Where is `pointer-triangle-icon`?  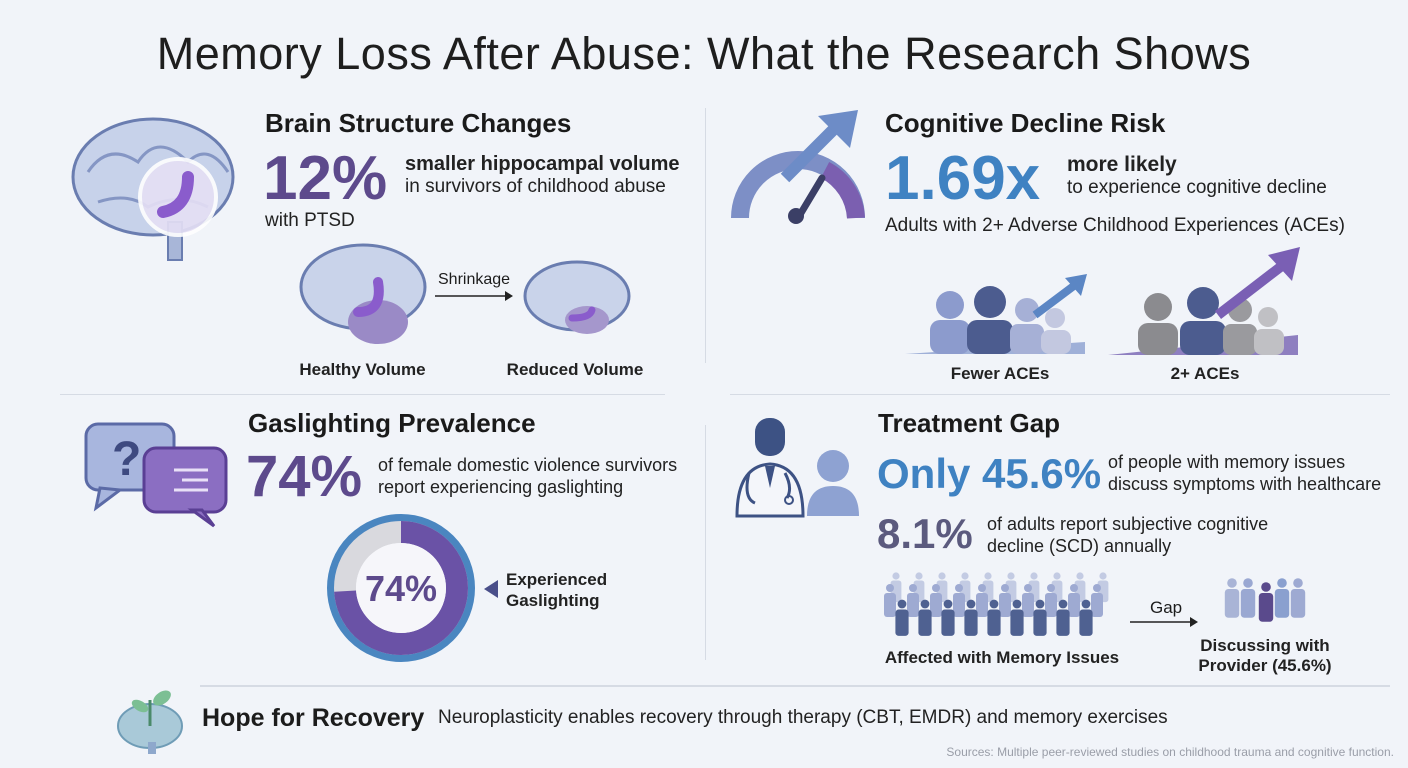
pointer-triangle-icon is located at coordinates (491, 589).